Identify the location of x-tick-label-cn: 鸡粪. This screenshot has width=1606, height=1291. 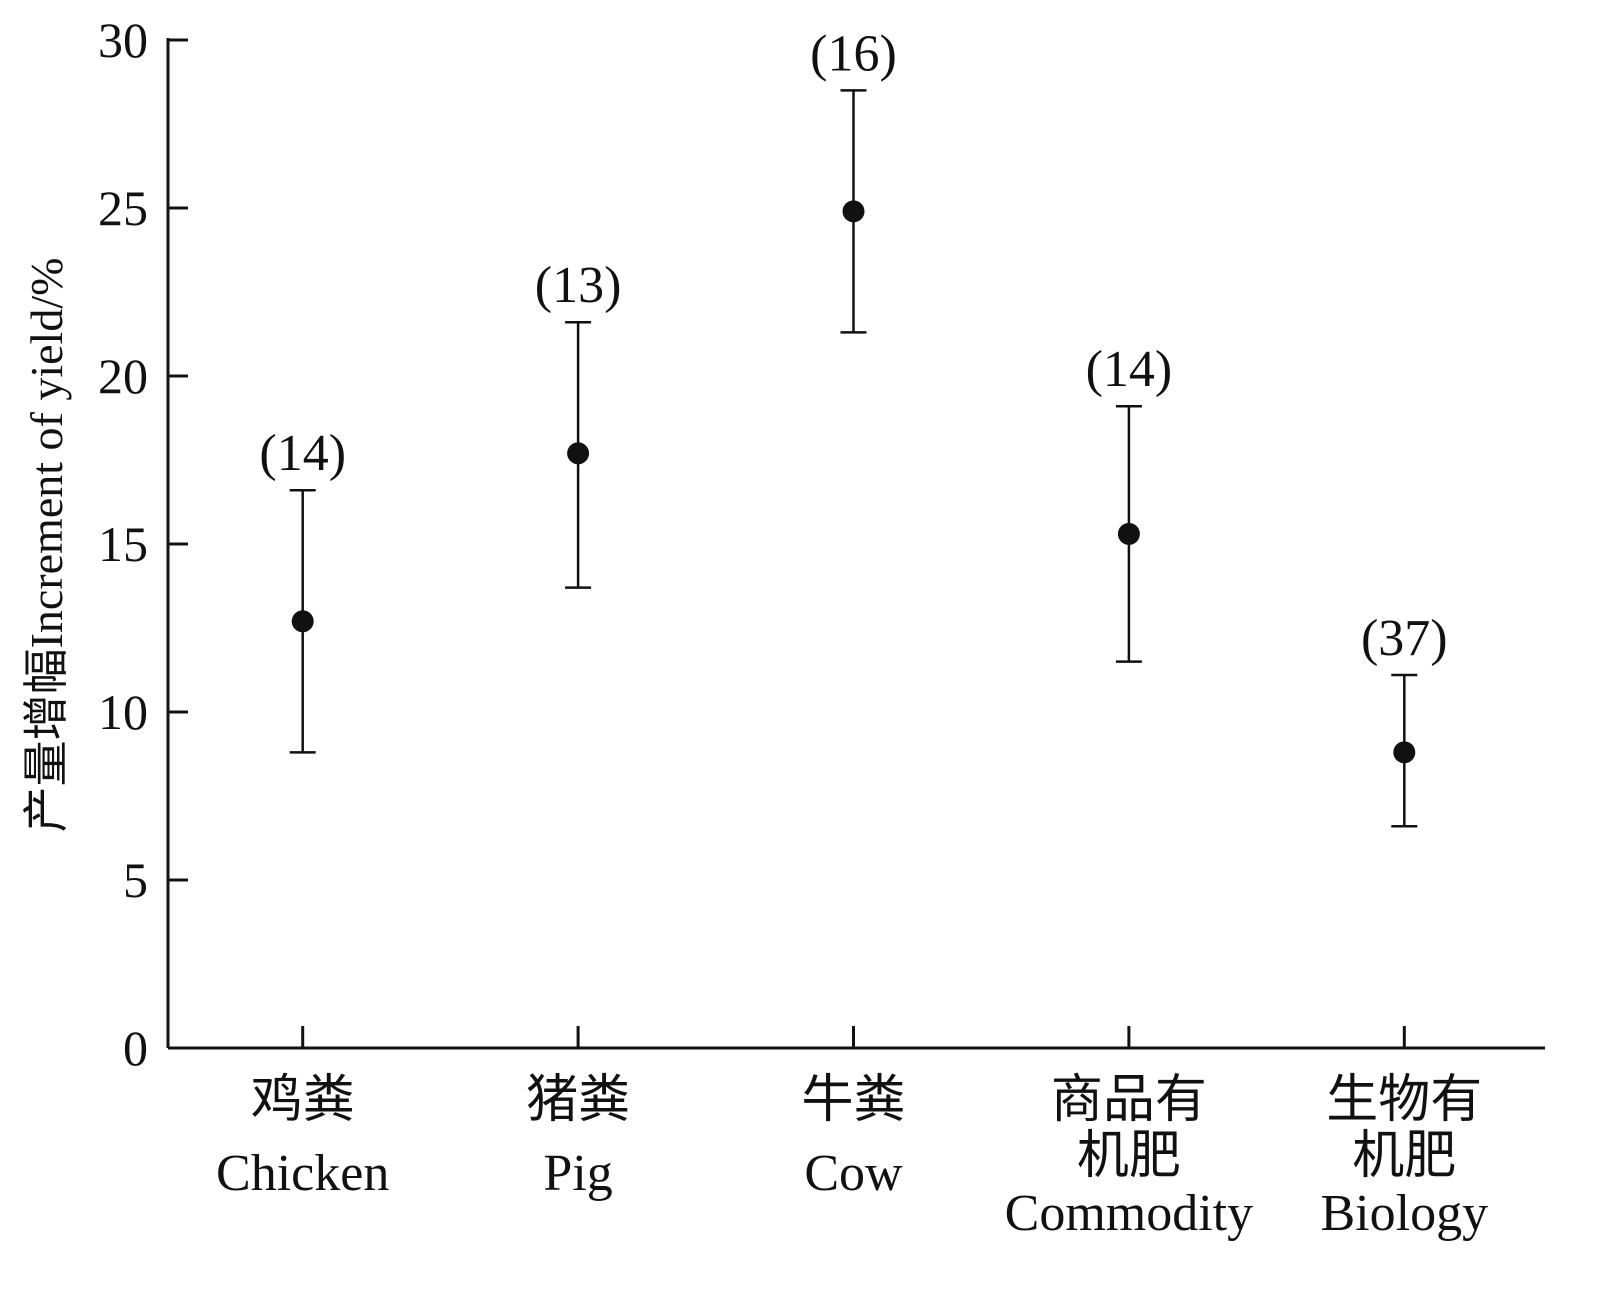
(303, 1100).